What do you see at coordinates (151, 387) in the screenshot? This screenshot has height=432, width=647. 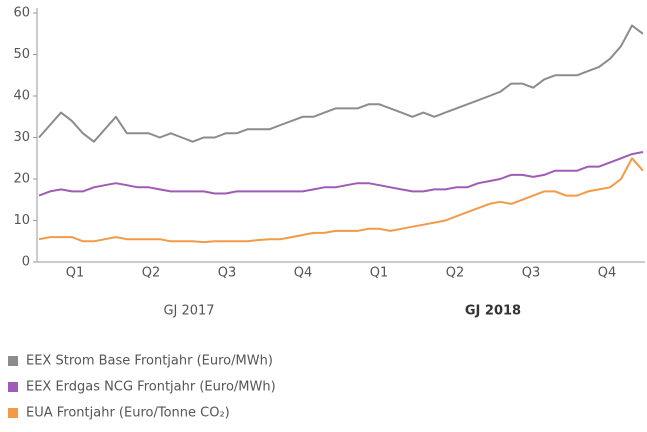 I see `legend-label: EEX Erdgas NCG Frontjahr (Euro/MWh)` at bounding box center [151, 387].